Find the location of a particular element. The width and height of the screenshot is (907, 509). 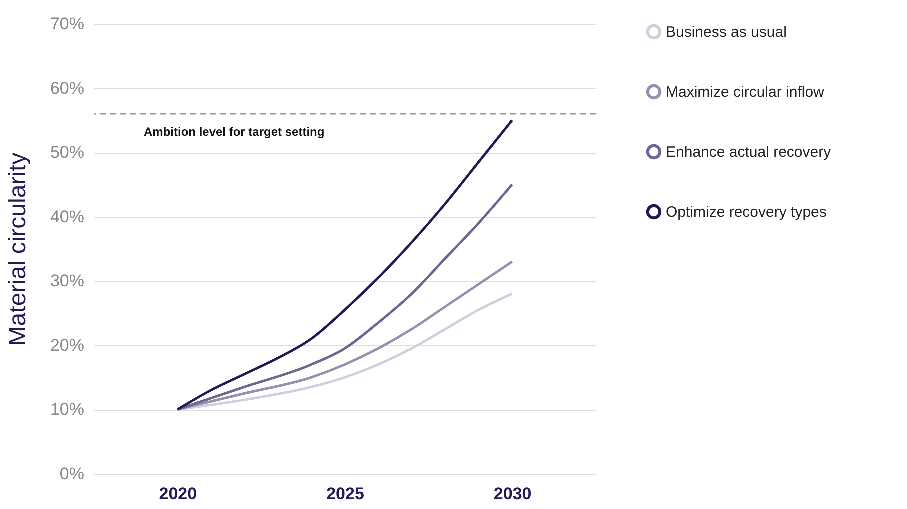

y-axis-title: Material circularity is located at coordinates (18, 249).